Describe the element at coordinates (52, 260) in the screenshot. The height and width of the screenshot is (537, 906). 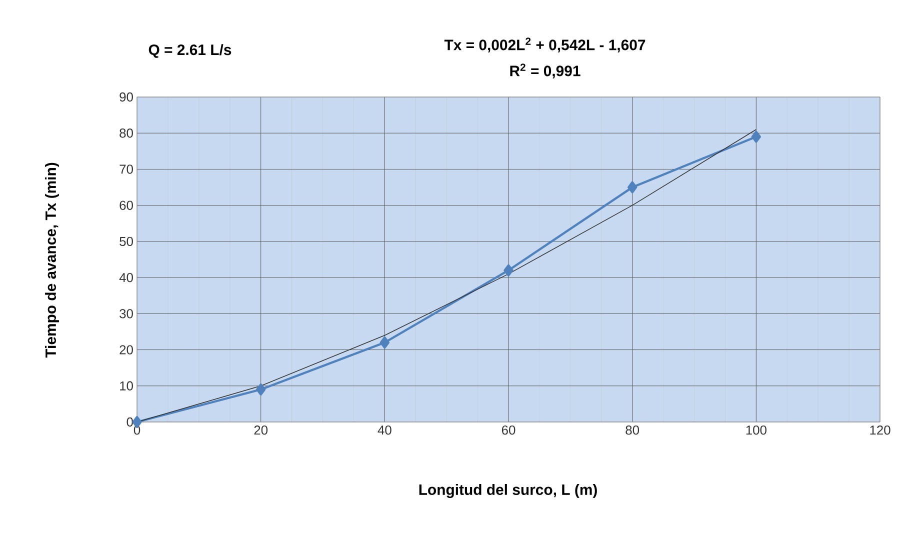
I see `y-axis-title: Tiempo de avance, Tx (min)` at that location.